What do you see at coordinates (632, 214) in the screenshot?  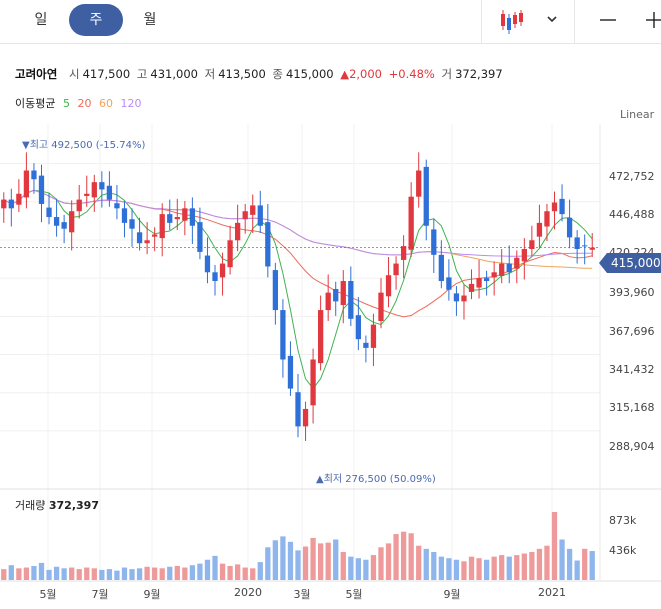 I see `y-tick-label: 446,488` at bounding box center [632, 214].